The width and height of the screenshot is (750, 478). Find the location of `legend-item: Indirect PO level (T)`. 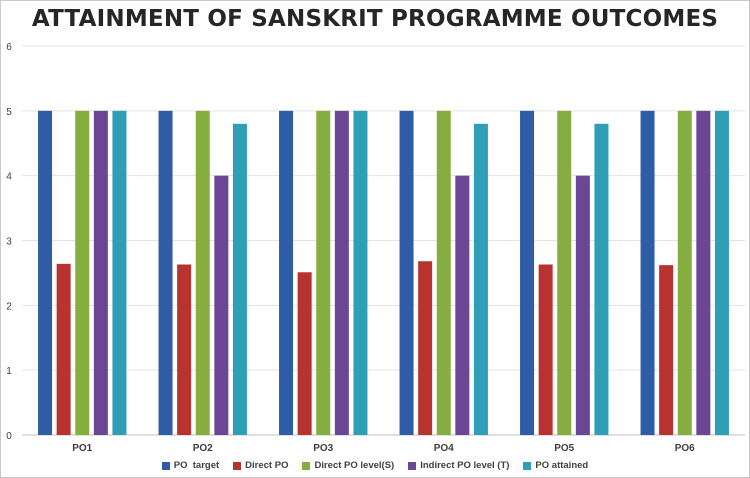

legend-item: Indirect PO level (T) is located at coordinates (458, 465).